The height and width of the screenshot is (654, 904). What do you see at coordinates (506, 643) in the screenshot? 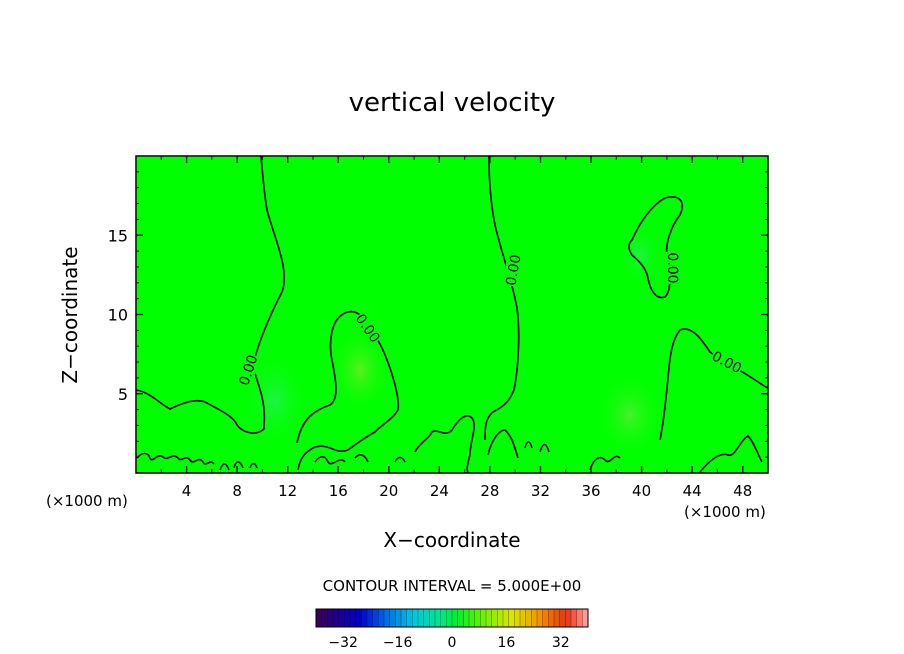
I see `colorbar-tick-label: 16` at bounding box center [506, 643].